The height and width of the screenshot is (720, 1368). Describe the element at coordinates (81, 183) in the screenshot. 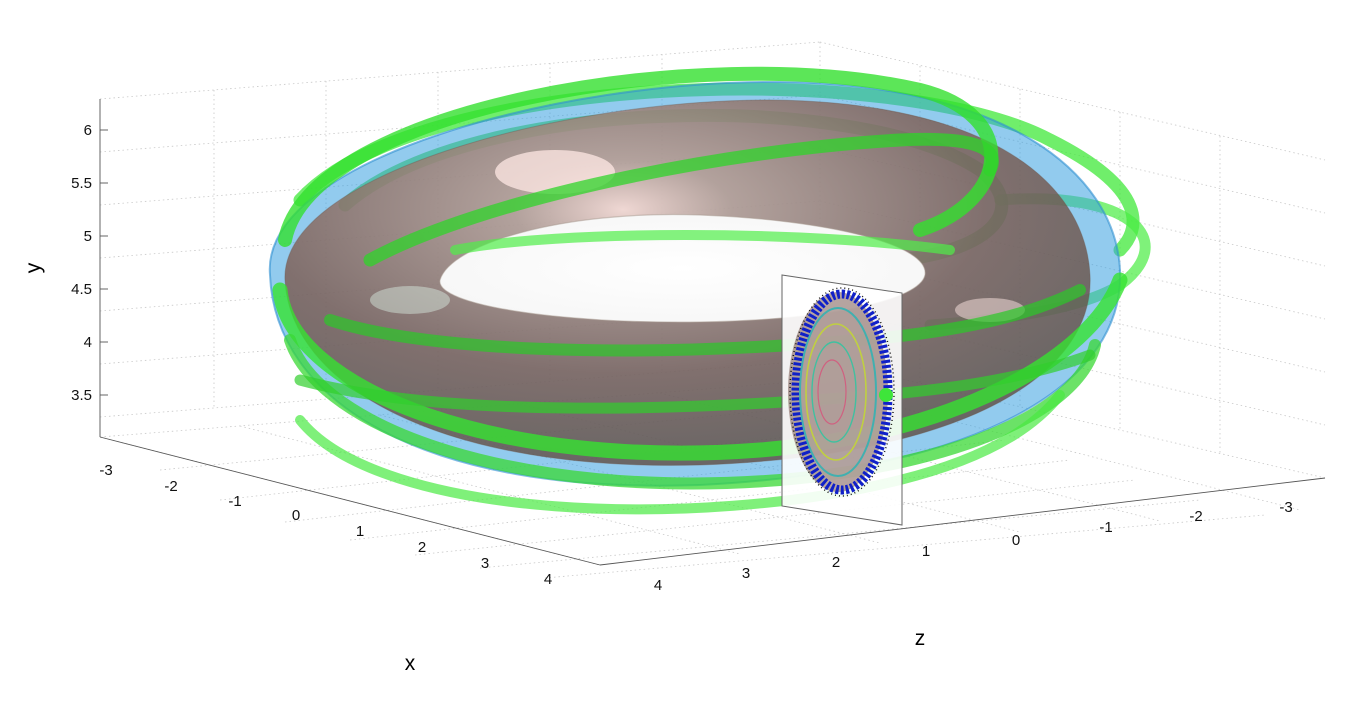

I see `y-tick-label: 5.5` at that location.